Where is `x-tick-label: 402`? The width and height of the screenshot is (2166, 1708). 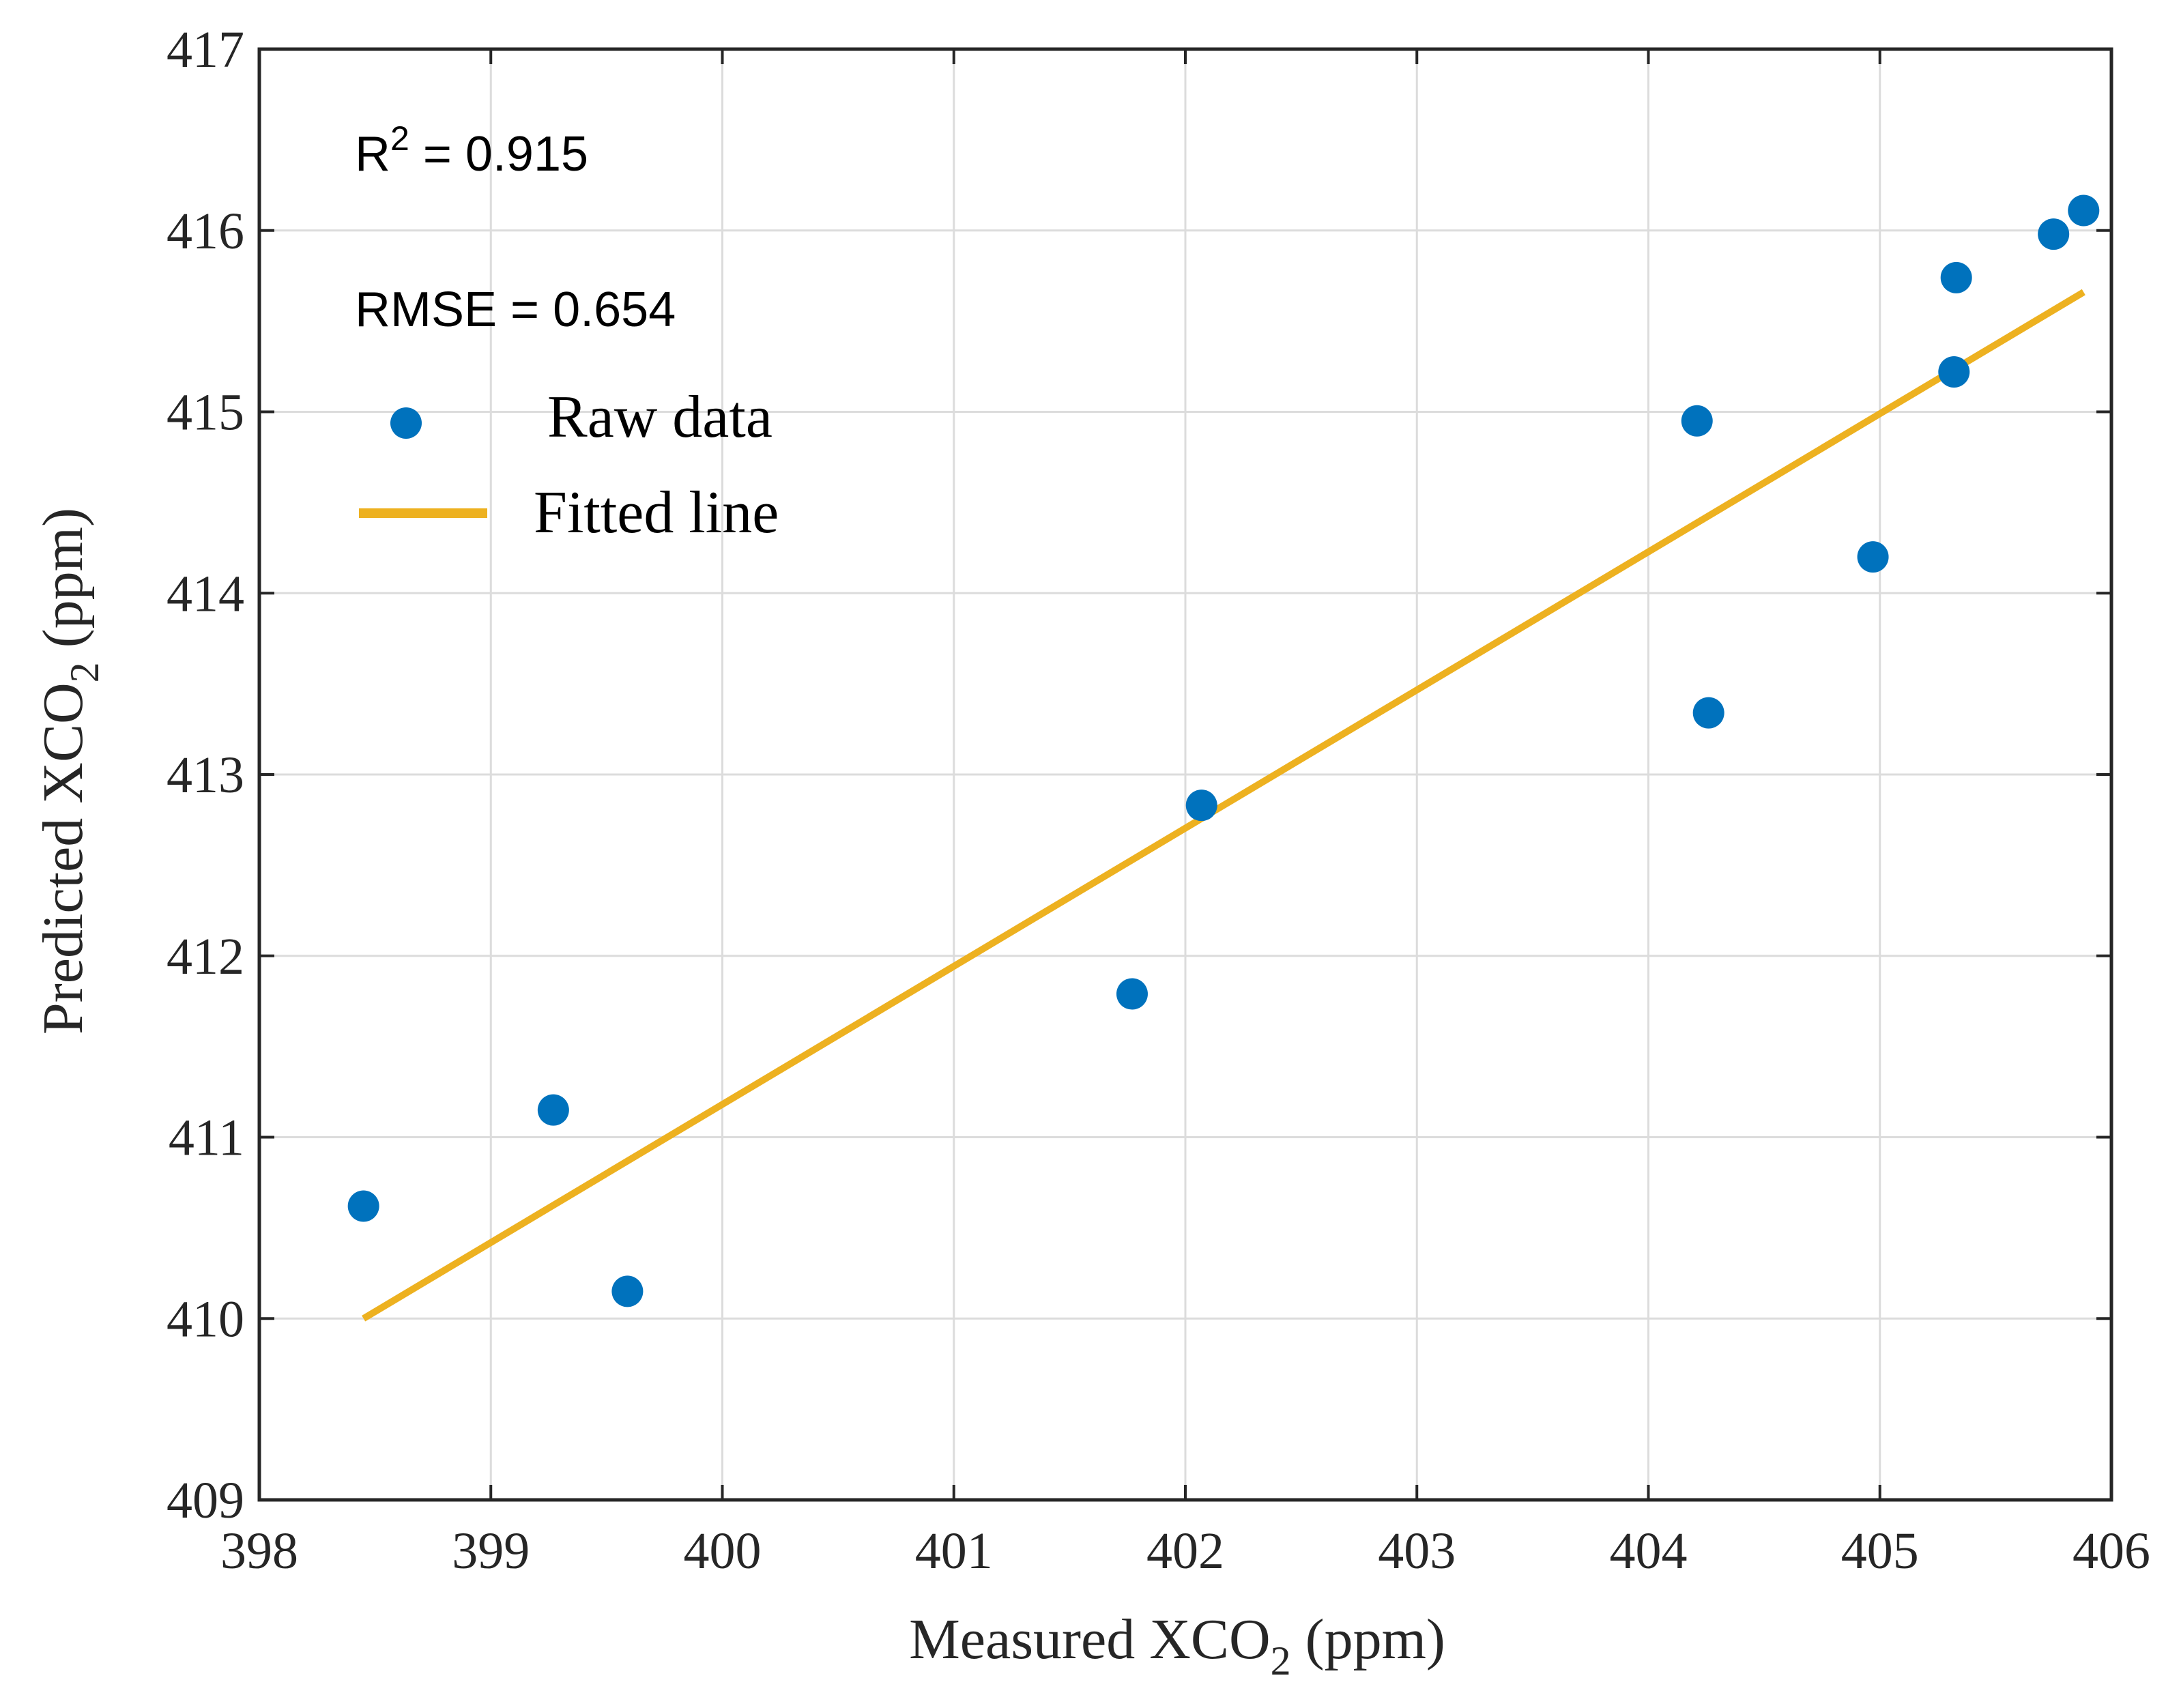
x-tick-label: 402 is located at coordinates (1185, 1551).